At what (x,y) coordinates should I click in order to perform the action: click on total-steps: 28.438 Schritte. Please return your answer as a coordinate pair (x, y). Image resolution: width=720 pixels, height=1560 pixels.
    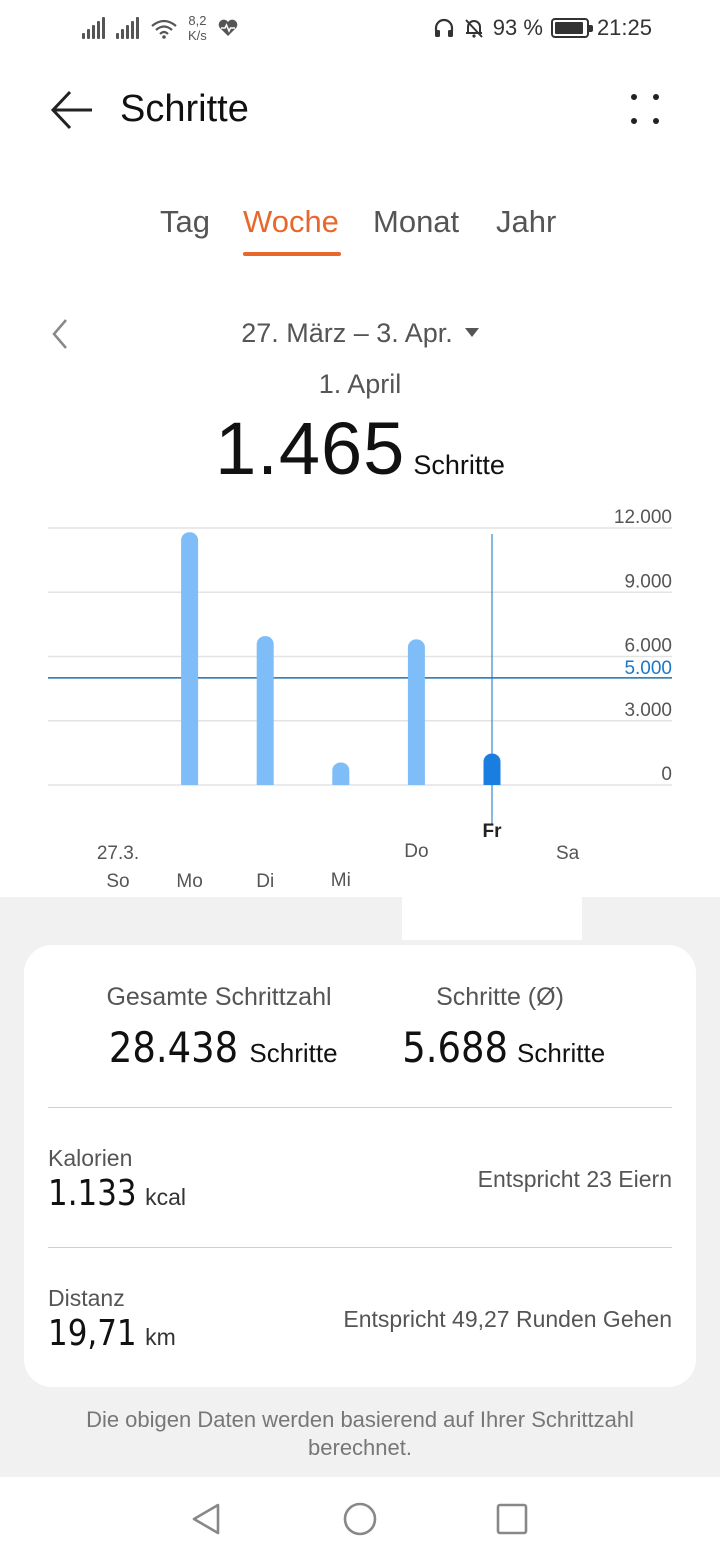
    Looking at the image, I should click on (219, 1047).